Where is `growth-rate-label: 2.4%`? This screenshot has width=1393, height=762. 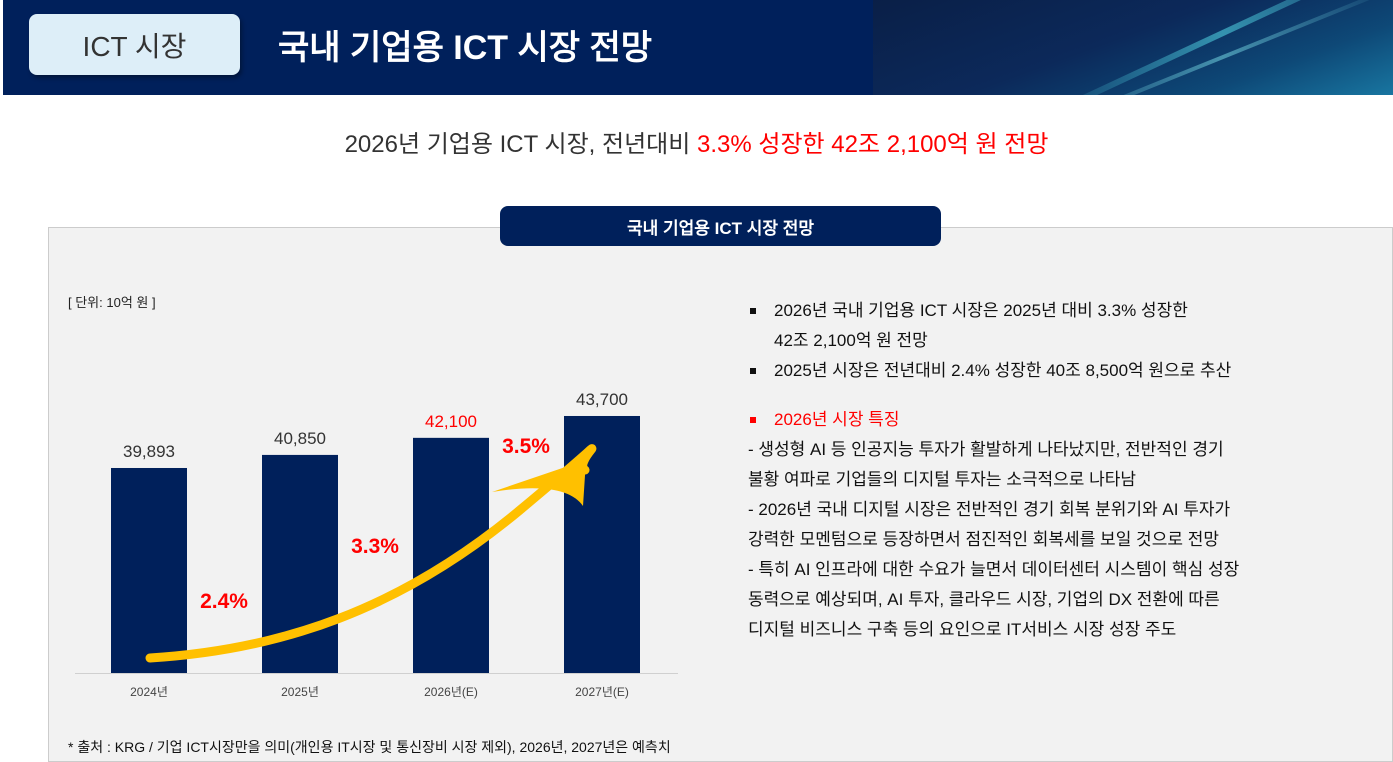 growth-rate-label: 2.4% is located at coordinates (224, 601).